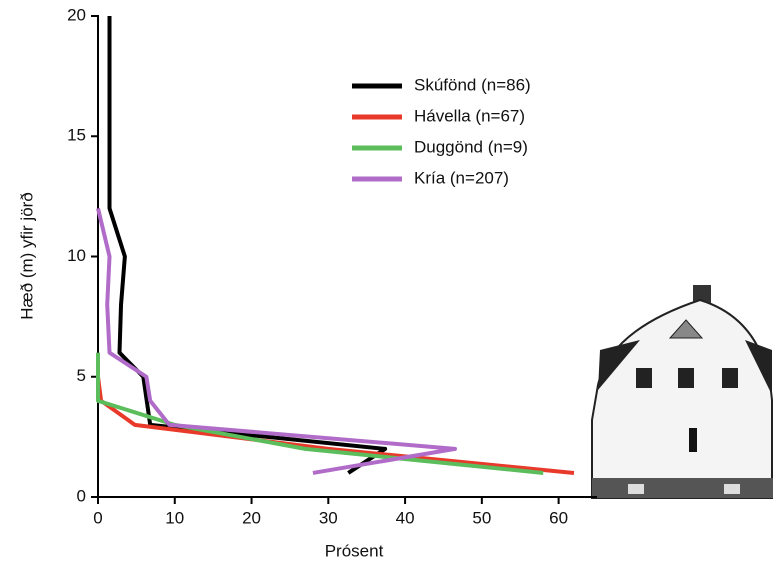  Describe the element at coordinates (174, 517) in the screenshot. I see `x-tick-label: 10` at that location.